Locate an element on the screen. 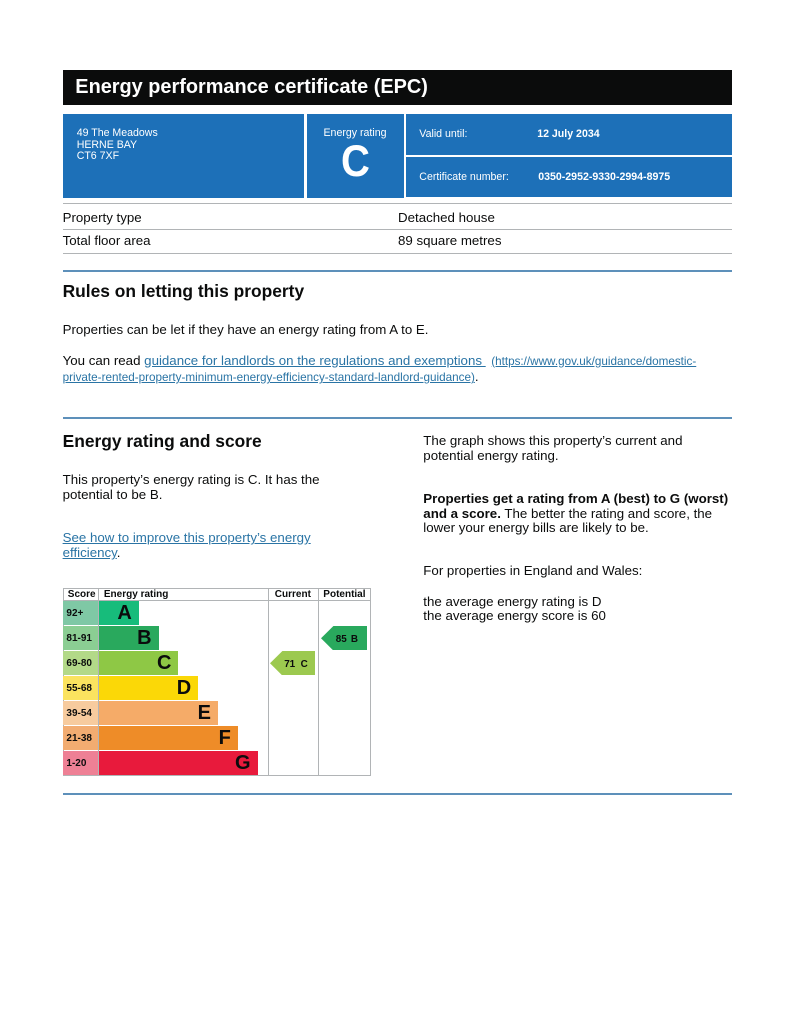  svg-text: C is located at coordinates (304, 664).